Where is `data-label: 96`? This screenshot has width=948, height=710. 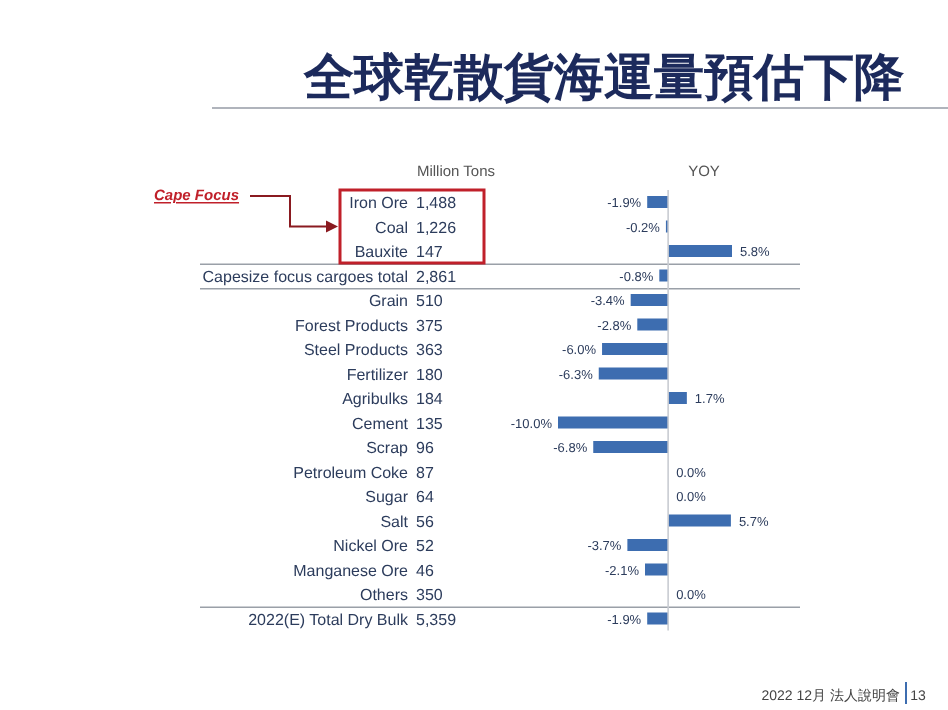
data-label: 96 is located at coordinates (425, 448).